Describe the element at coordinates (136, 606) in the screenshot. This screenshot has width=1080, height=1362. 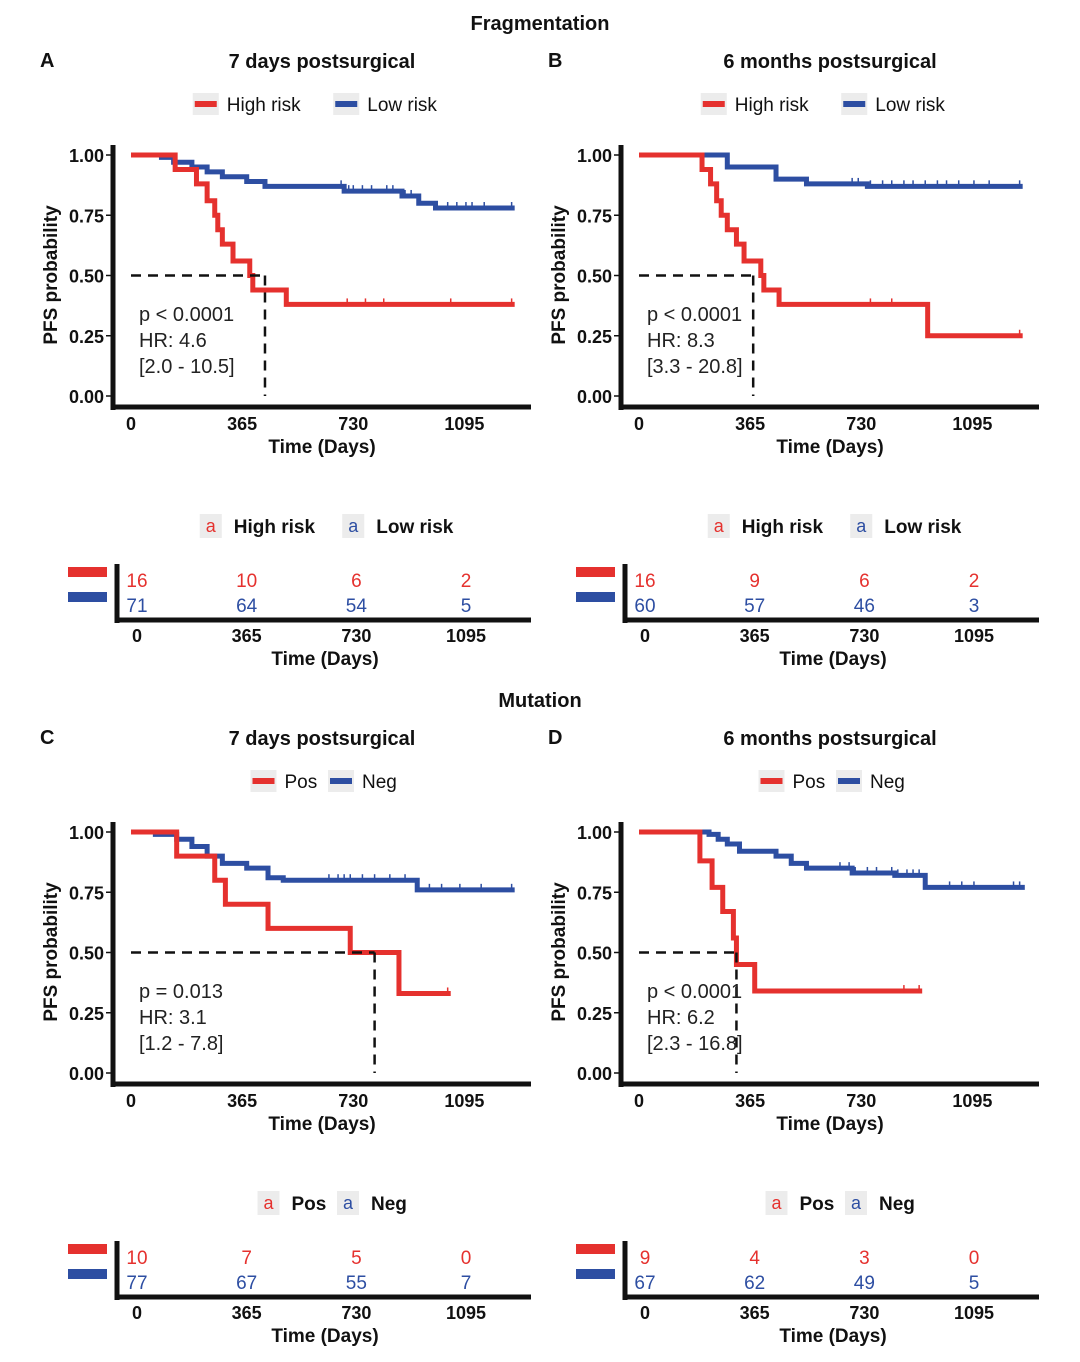
I see `risk-count: 71` at that location.